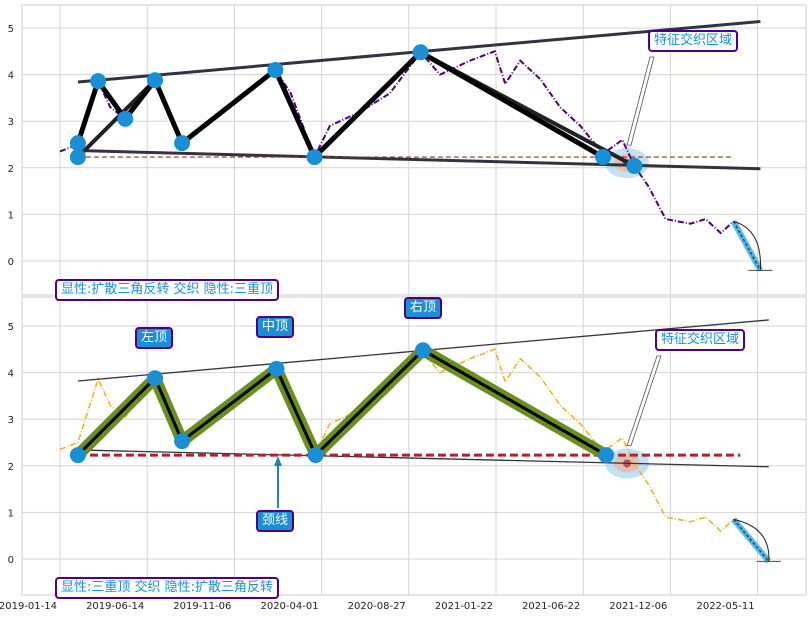 This screenshot has height=617, width=811. What do you see at coordinates (275, 327) in the screenshot?
I see `middle-top-label: 中顶` at bounding box center [275, 327].